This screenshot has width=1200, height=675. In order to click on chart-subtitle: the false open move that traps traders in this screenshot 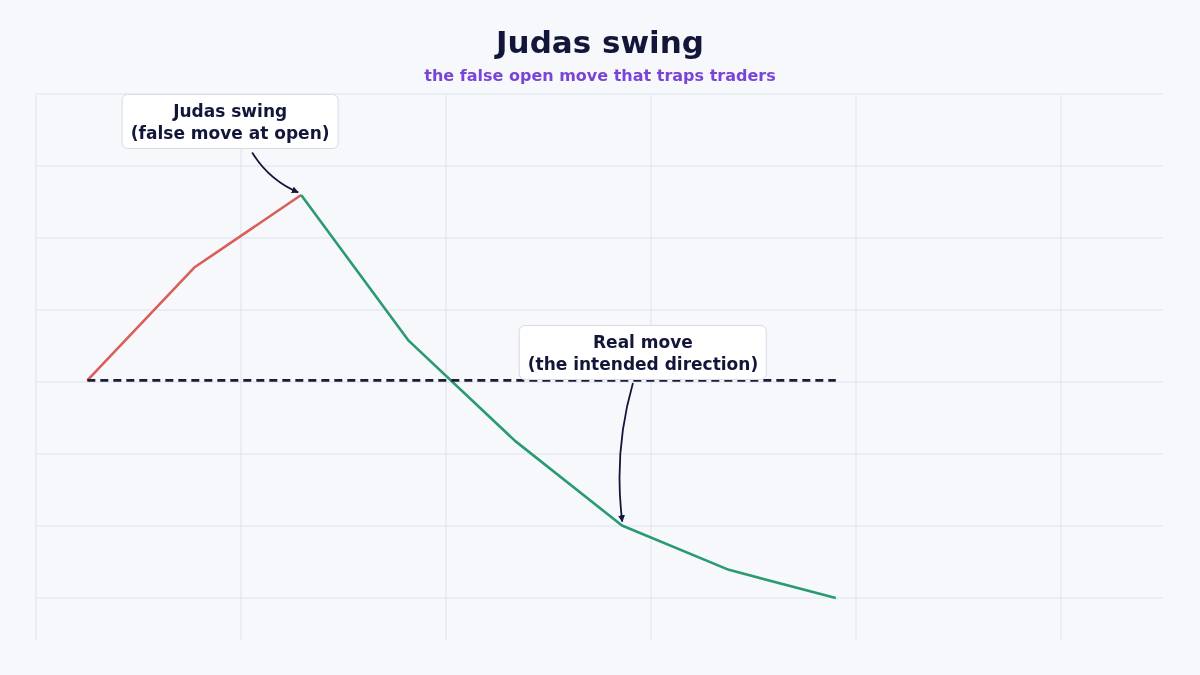, I will do `click(600, 76)`.